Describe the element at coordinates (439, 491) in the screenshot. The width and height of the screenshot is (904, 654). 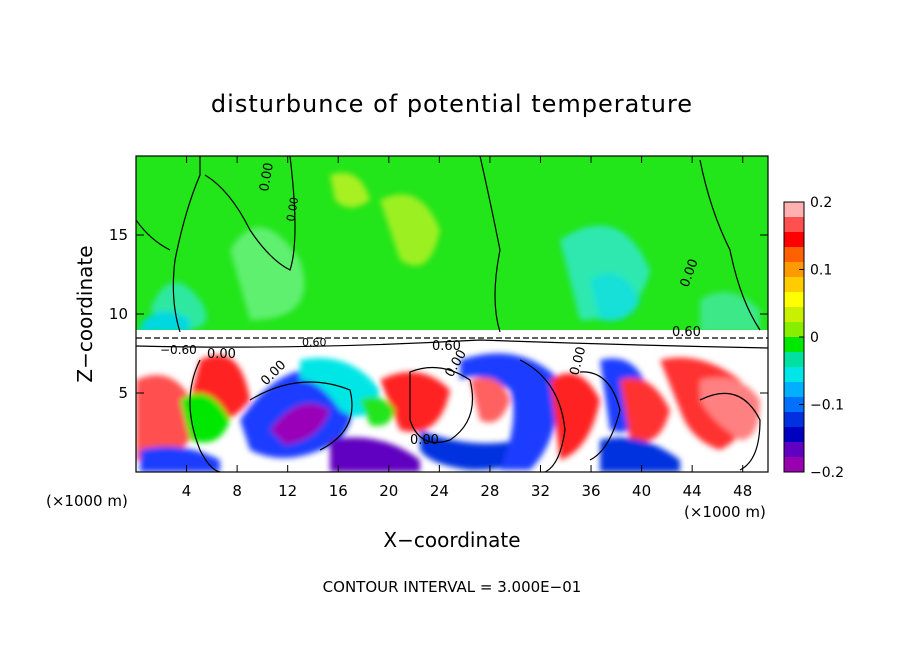
I see `x-tick-label: 24` at that location.